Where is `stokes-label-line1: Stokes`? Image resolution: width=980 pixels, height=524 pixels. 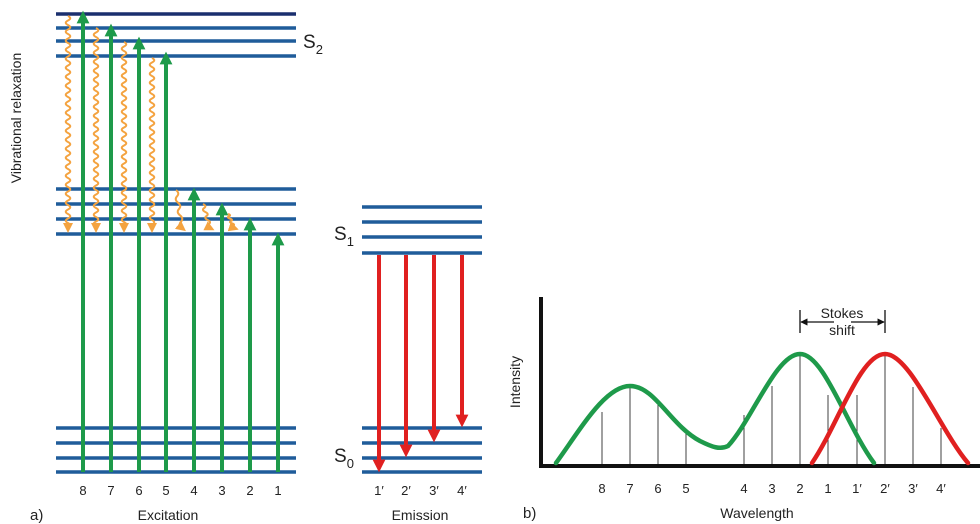 stokes-label-line1: Stokes is located at coordinates (842, 313).